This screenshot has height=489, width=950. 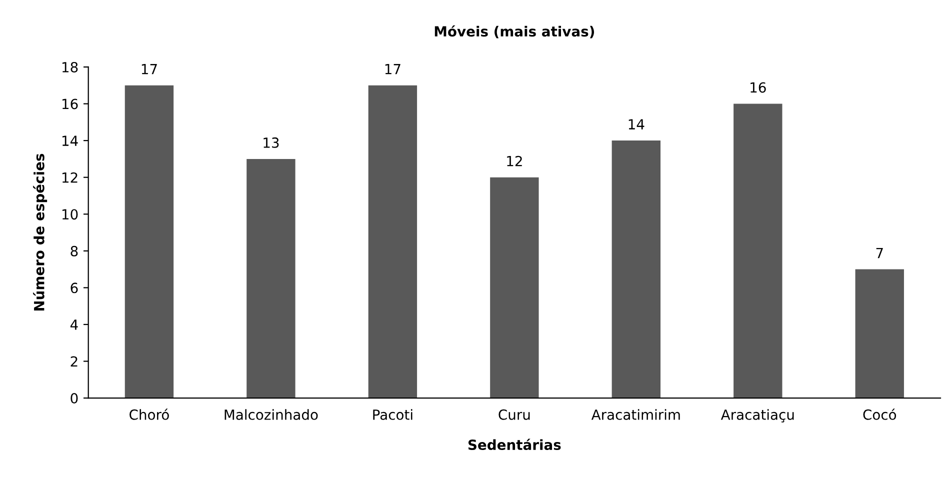 What do you see at coordinates (757, 415) in the screenshot?
I see `x-tick-label: Aracatiaçu` at bounding box center [757, 415].